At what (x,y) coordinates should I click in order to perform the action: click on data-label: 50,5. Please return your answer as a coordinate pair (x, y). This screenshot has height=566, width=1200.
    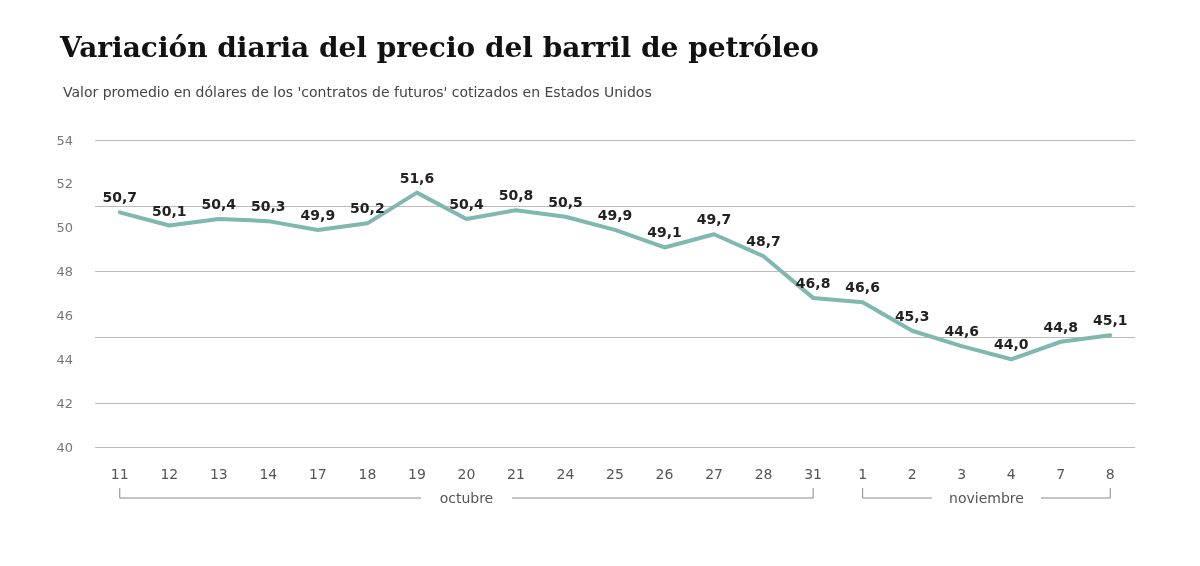
    Looking at the image, I should click on (565, 201).